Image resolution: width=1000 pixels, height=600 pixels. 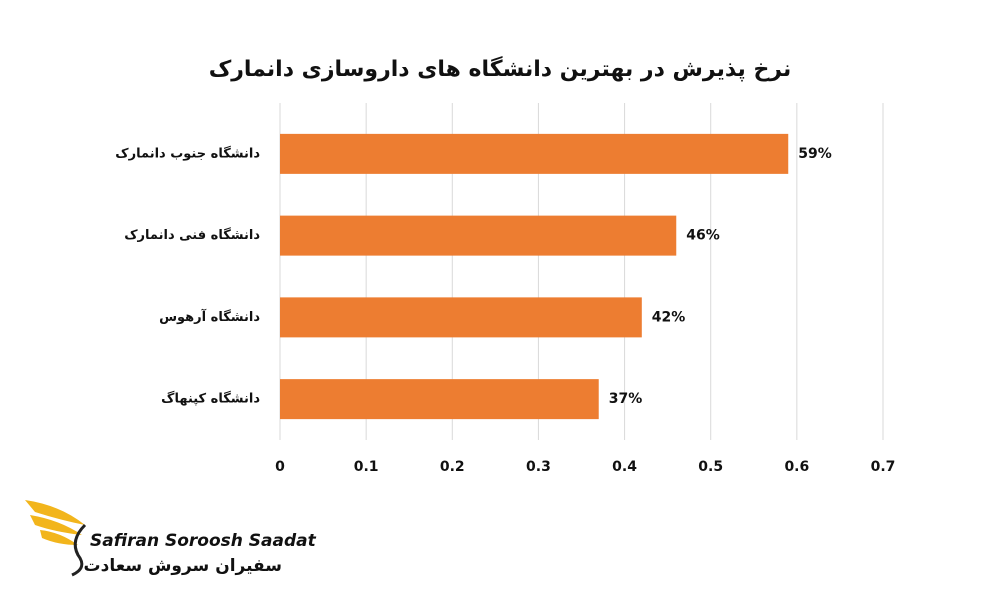 I want to click on y-tick-label: دانشگاه کپنهاگ, so click(x=210, y=398).